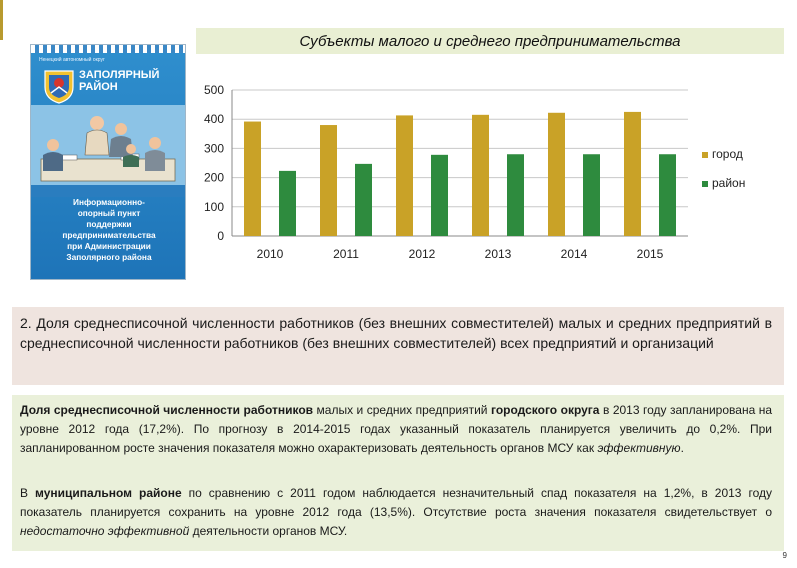 The image size is (797, 568). What do you see at coordinates (498, 254) in the screenshot?
I see `x-tick-label: 2013` at bounding box center [498, 254].